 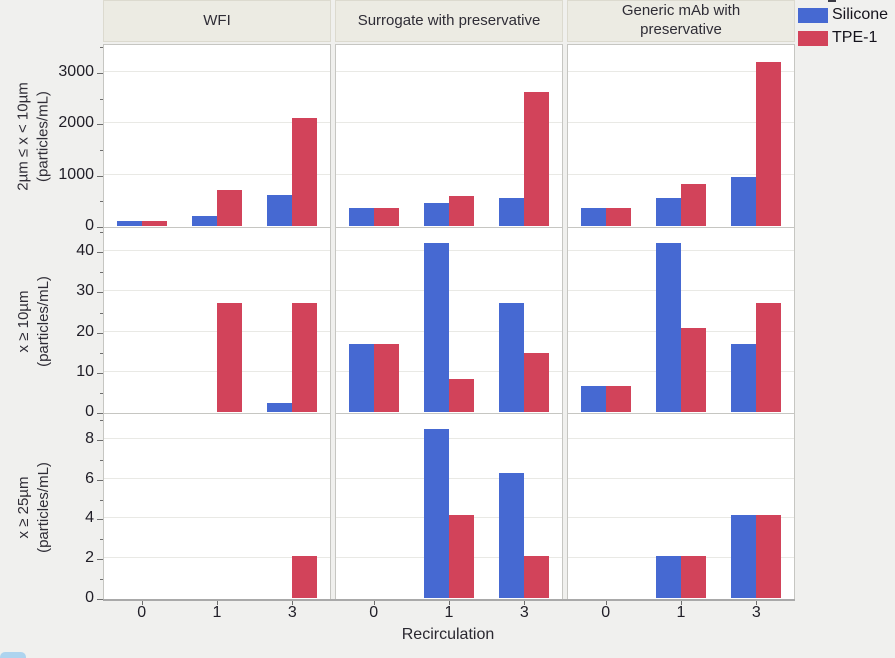 I want to click on facet-panel-r1c1, so click(x=217, y=136).